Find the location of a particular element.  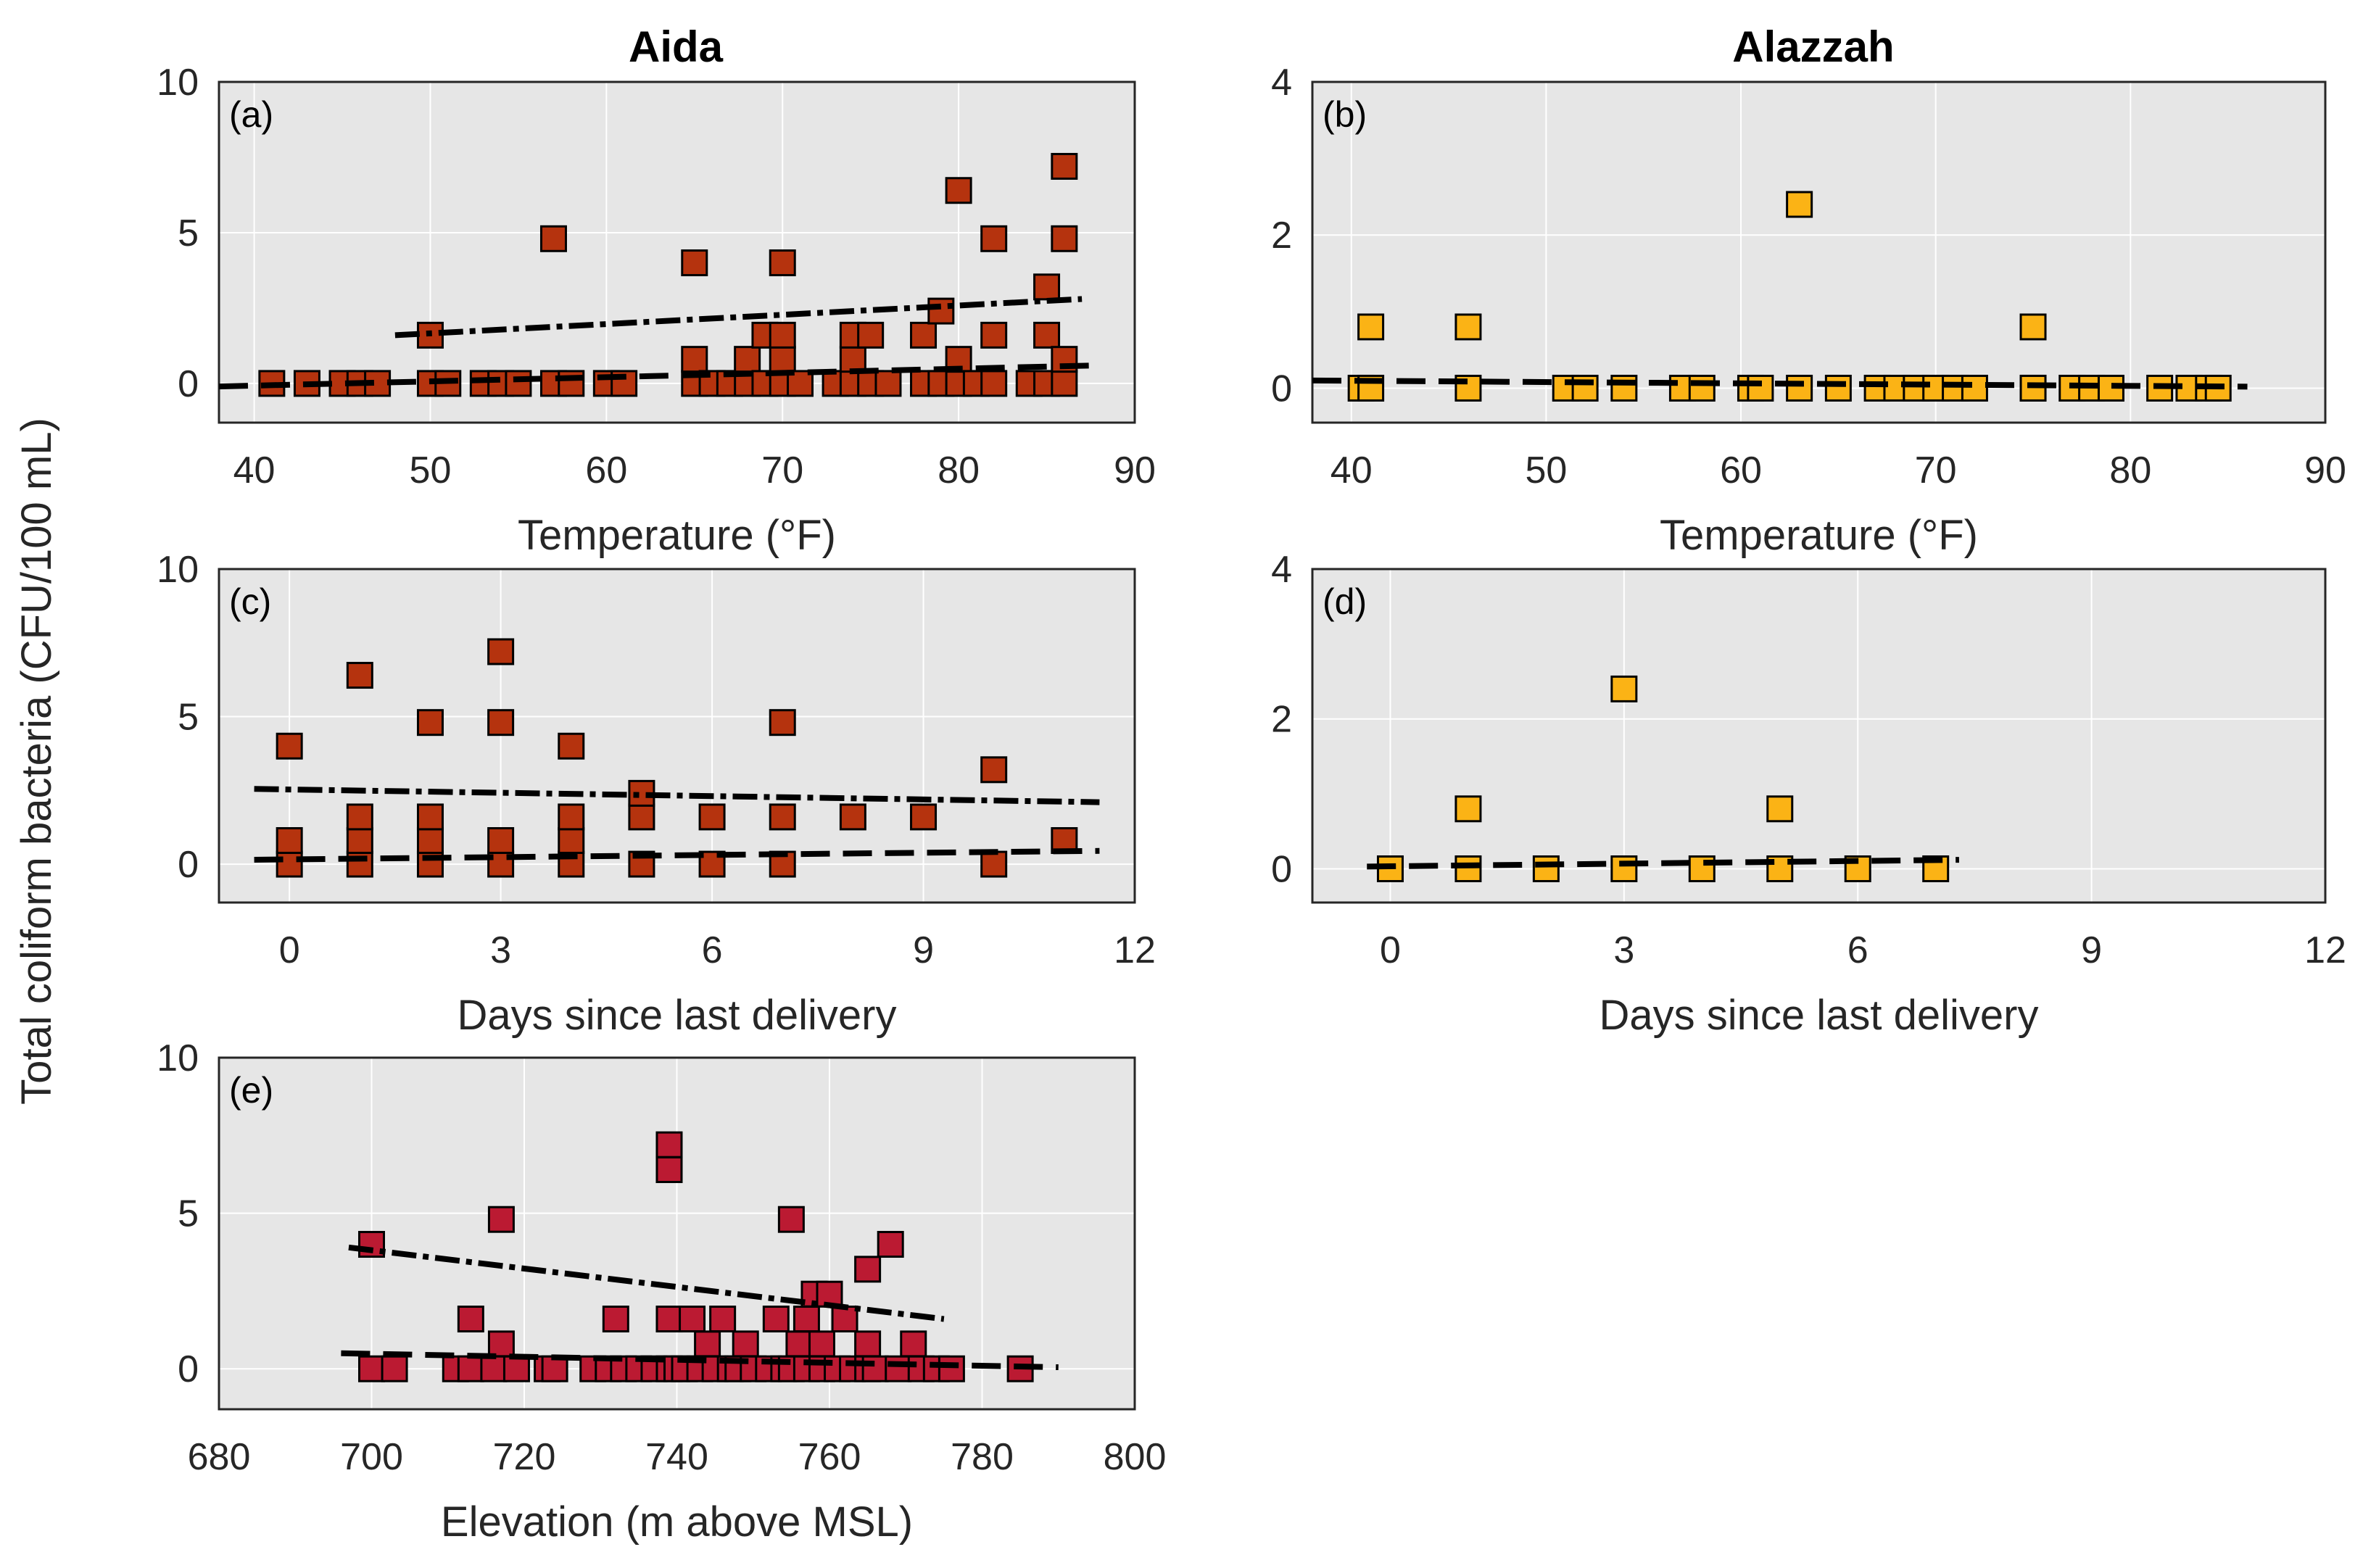

x-tick-label: 720 is located at coordinates (524, 1457).